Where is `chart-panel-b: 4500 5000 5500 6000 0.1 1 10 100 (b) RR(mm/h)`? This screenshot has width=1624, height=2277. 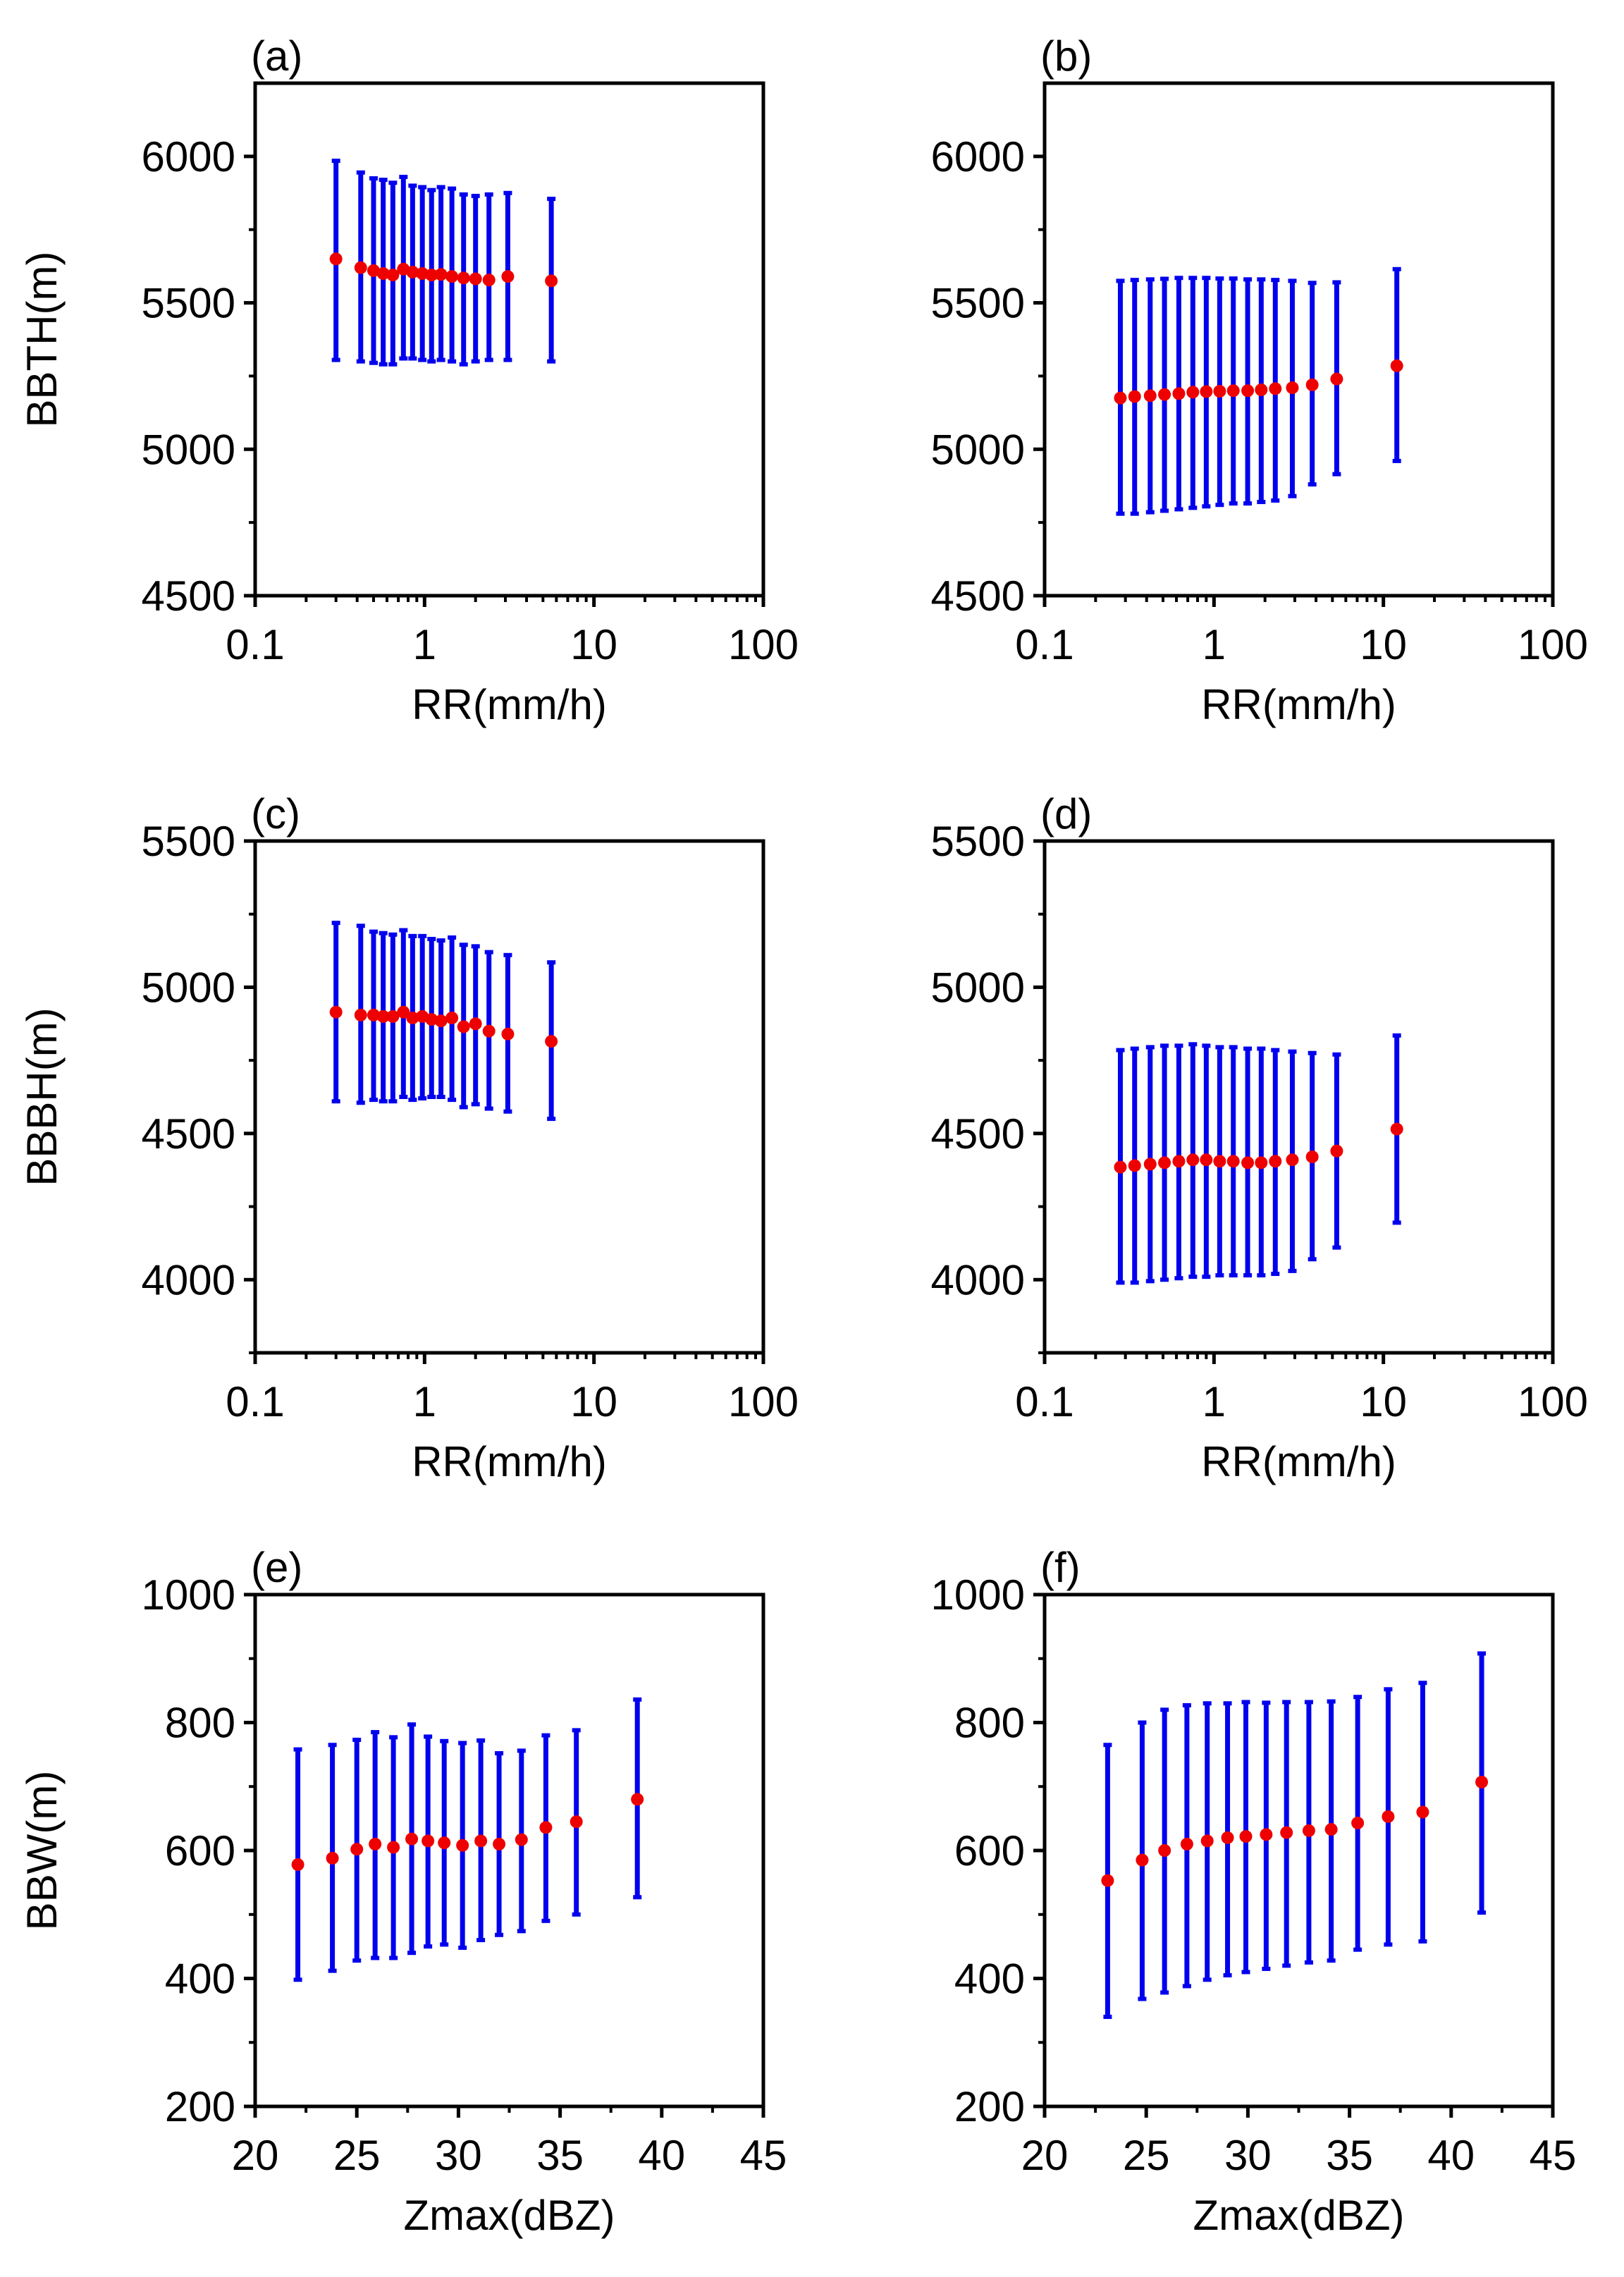 chart-panel-b: 4500 5000 5500 6000 0.1 1 10 100 (b) RR(mm/h) is located at coordinates (1260, 380).